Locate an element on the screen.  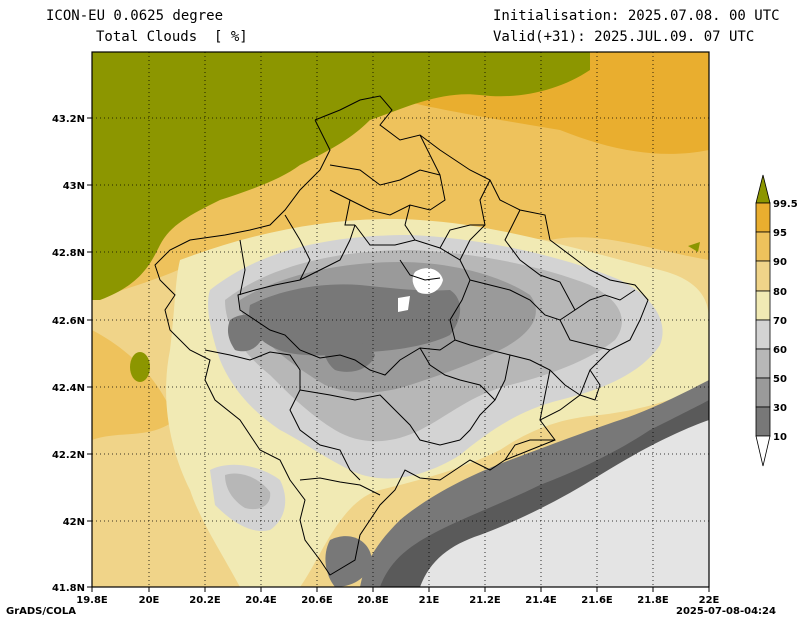
color-legend is located at coordinates (763, 320).